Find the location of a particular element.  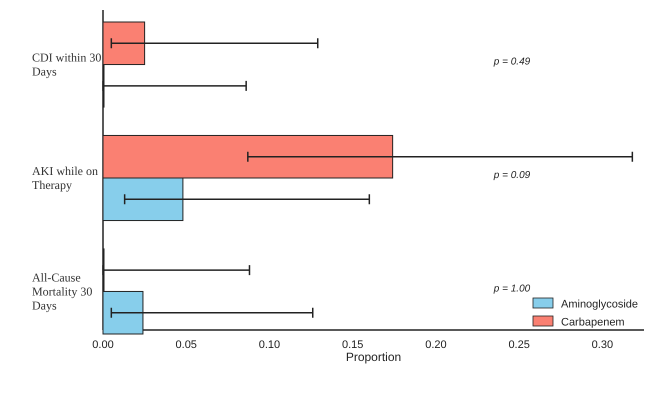

annotation: p = 1.00 is located at coordinates (511, 288).